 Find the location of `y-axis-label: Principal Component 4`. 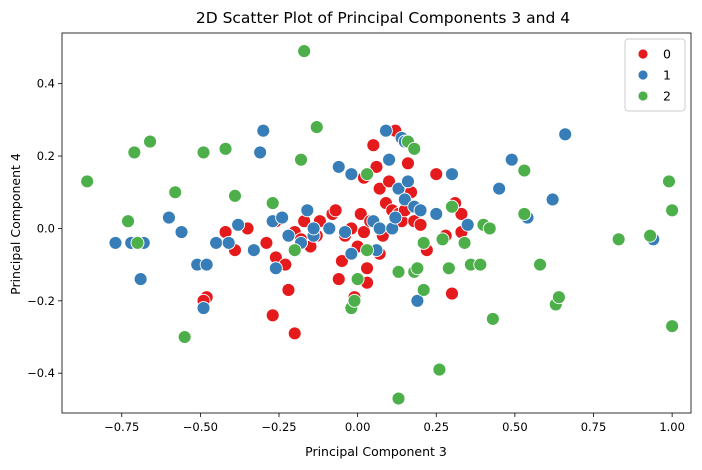

y-axis-label: Principal Component 4 is located at coordinates (15, 224).